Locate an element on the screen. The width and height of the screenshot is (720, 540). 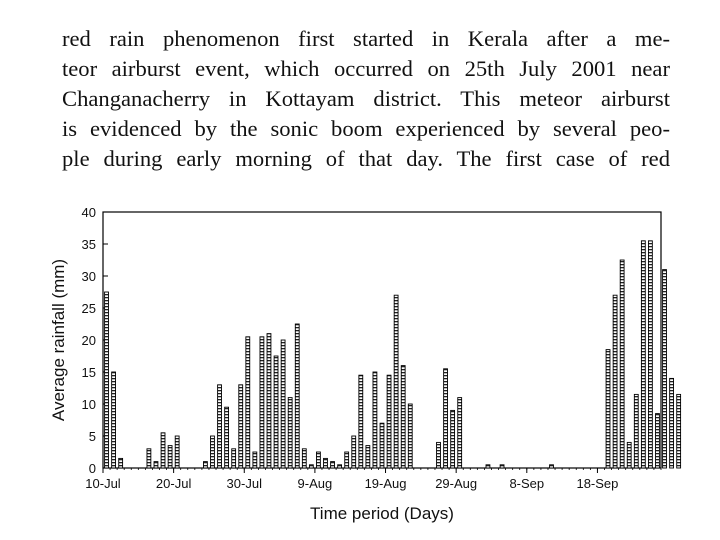
y-tick-label: 5 is located at coordinates (92, 436).